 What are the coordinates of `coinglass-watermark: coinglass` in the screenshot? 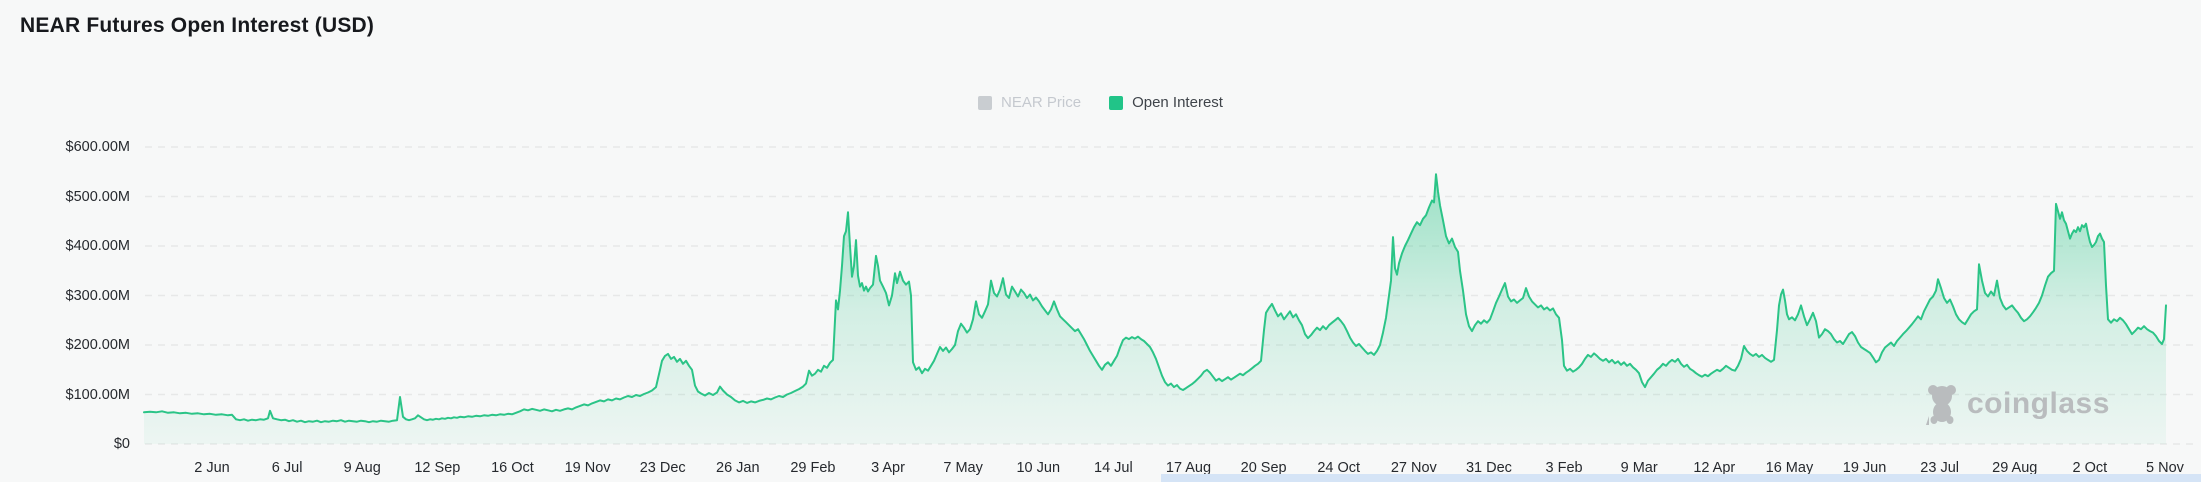 It's located at (2017, 404).